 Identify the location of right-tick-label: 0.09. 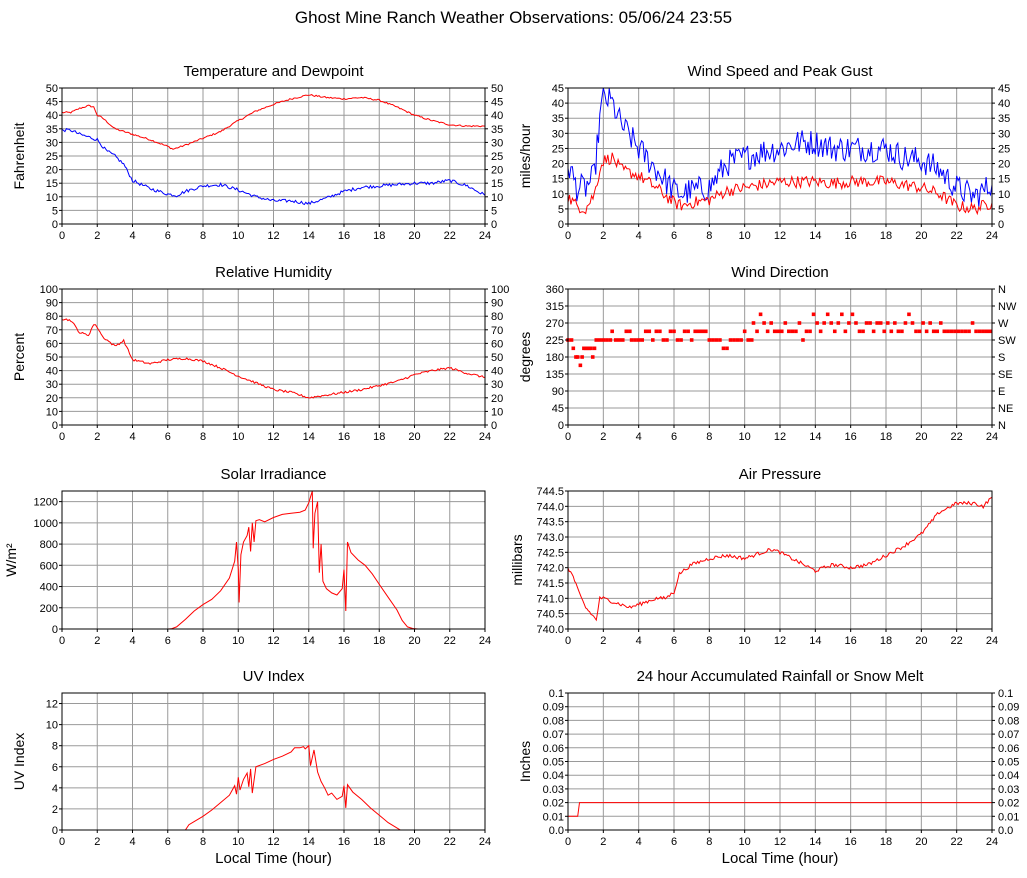
(1008, 708).